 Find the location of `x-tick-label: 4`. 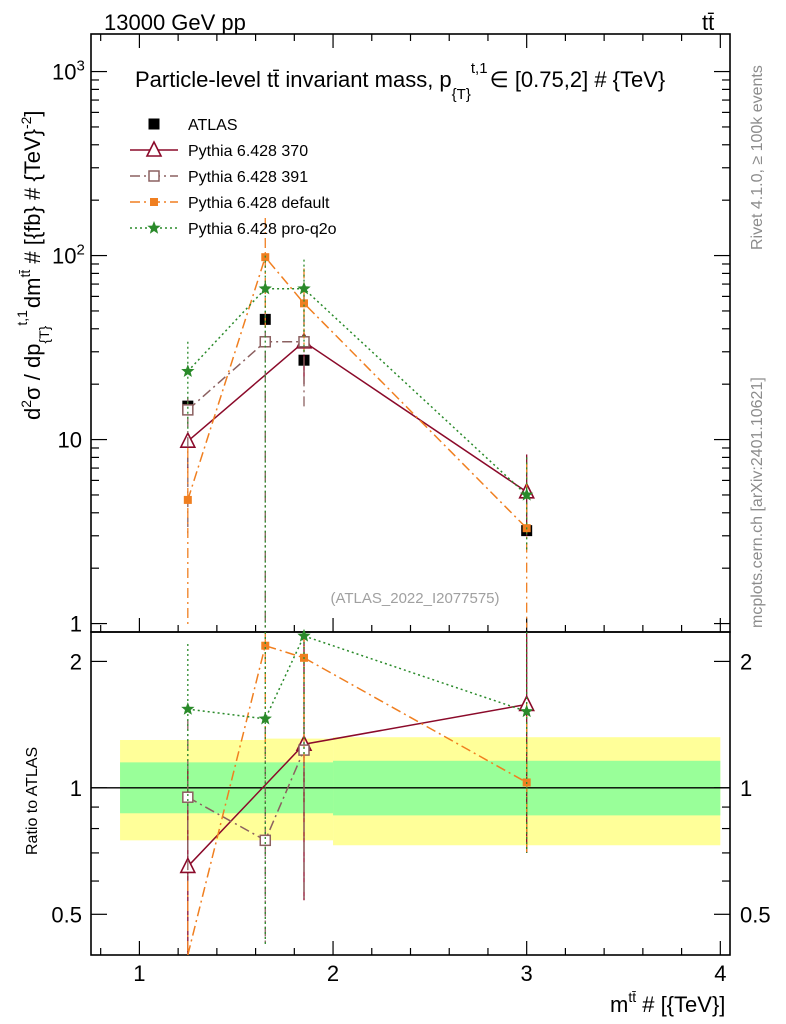

x-tick-label: 4 is located at coordinates (720, 973).